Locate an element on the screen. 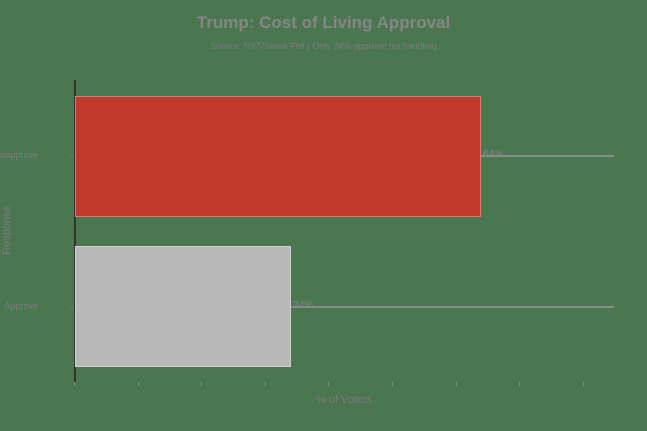  y-axis-line is located at coordinates (75, 231).